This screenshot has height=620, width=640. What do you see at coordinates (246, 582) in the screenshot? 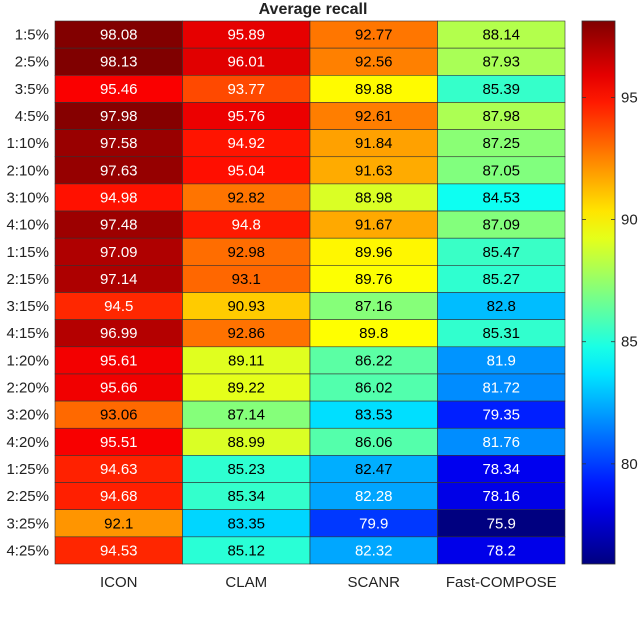
I see `column-label: CLAM` at bounding box center [246, 582].